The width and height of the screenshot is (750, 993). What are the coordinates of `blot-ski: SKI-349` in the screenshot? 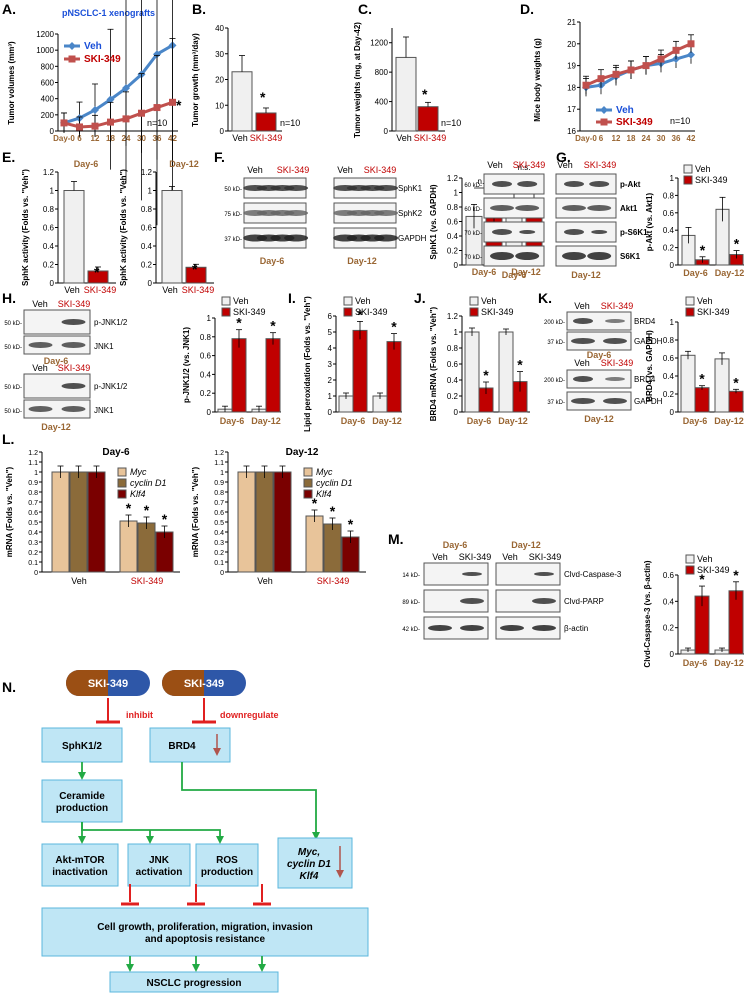 It's located at (617, 363).